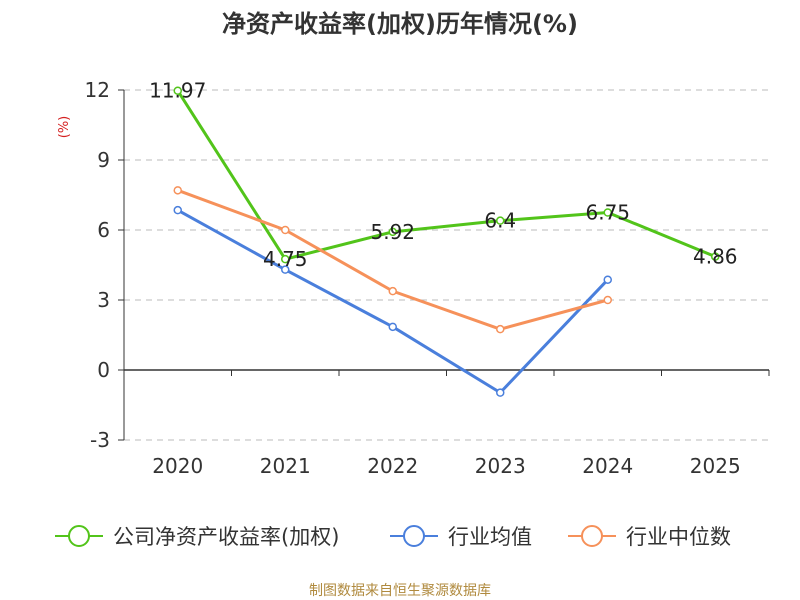  What do you see at coordinates (400, 24) in the screenshot?
I see `chart-title: 净资产收益率(加权)历年情况(%)` at bounding box center [400, 24].